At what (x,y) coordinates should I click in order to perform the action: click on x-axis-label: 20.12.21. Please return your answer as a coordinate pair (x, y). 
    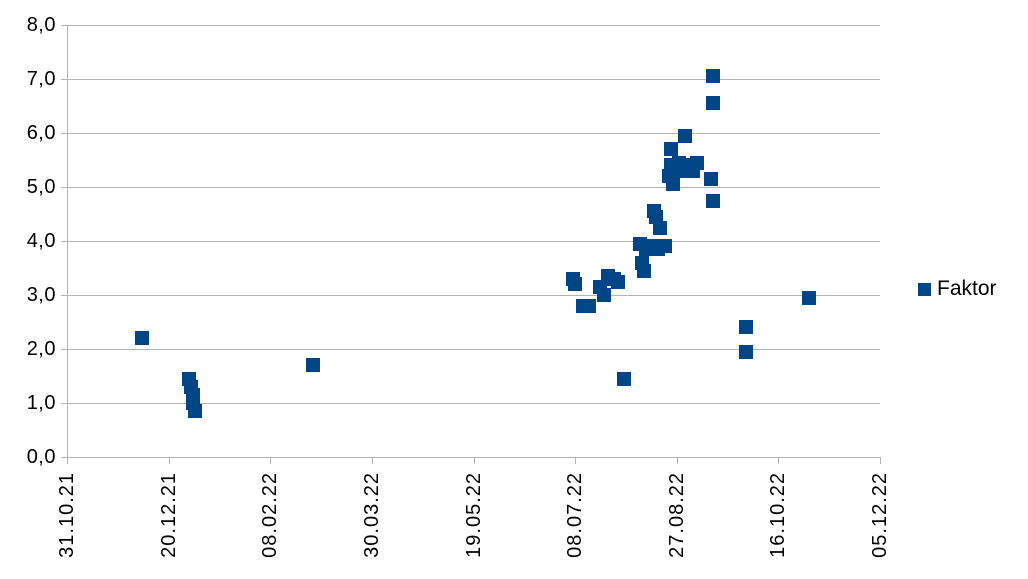
    Looking at the image, I should click on (168, 515).